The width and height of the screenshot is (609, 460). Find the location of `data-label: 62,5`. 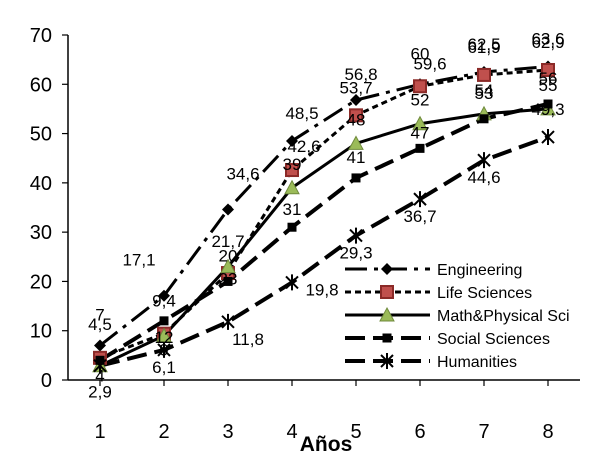

data-label: 62,5 is located at coordinates (483, 44).